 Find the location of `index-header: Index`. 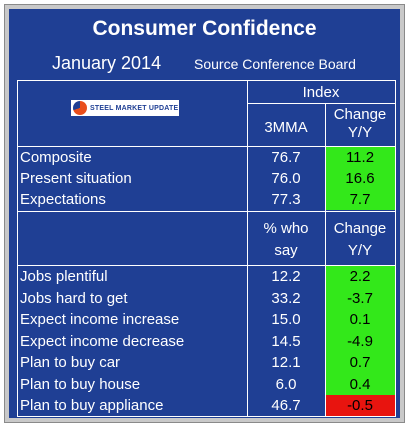

index-header: Index is located at coordinates (321, 92).